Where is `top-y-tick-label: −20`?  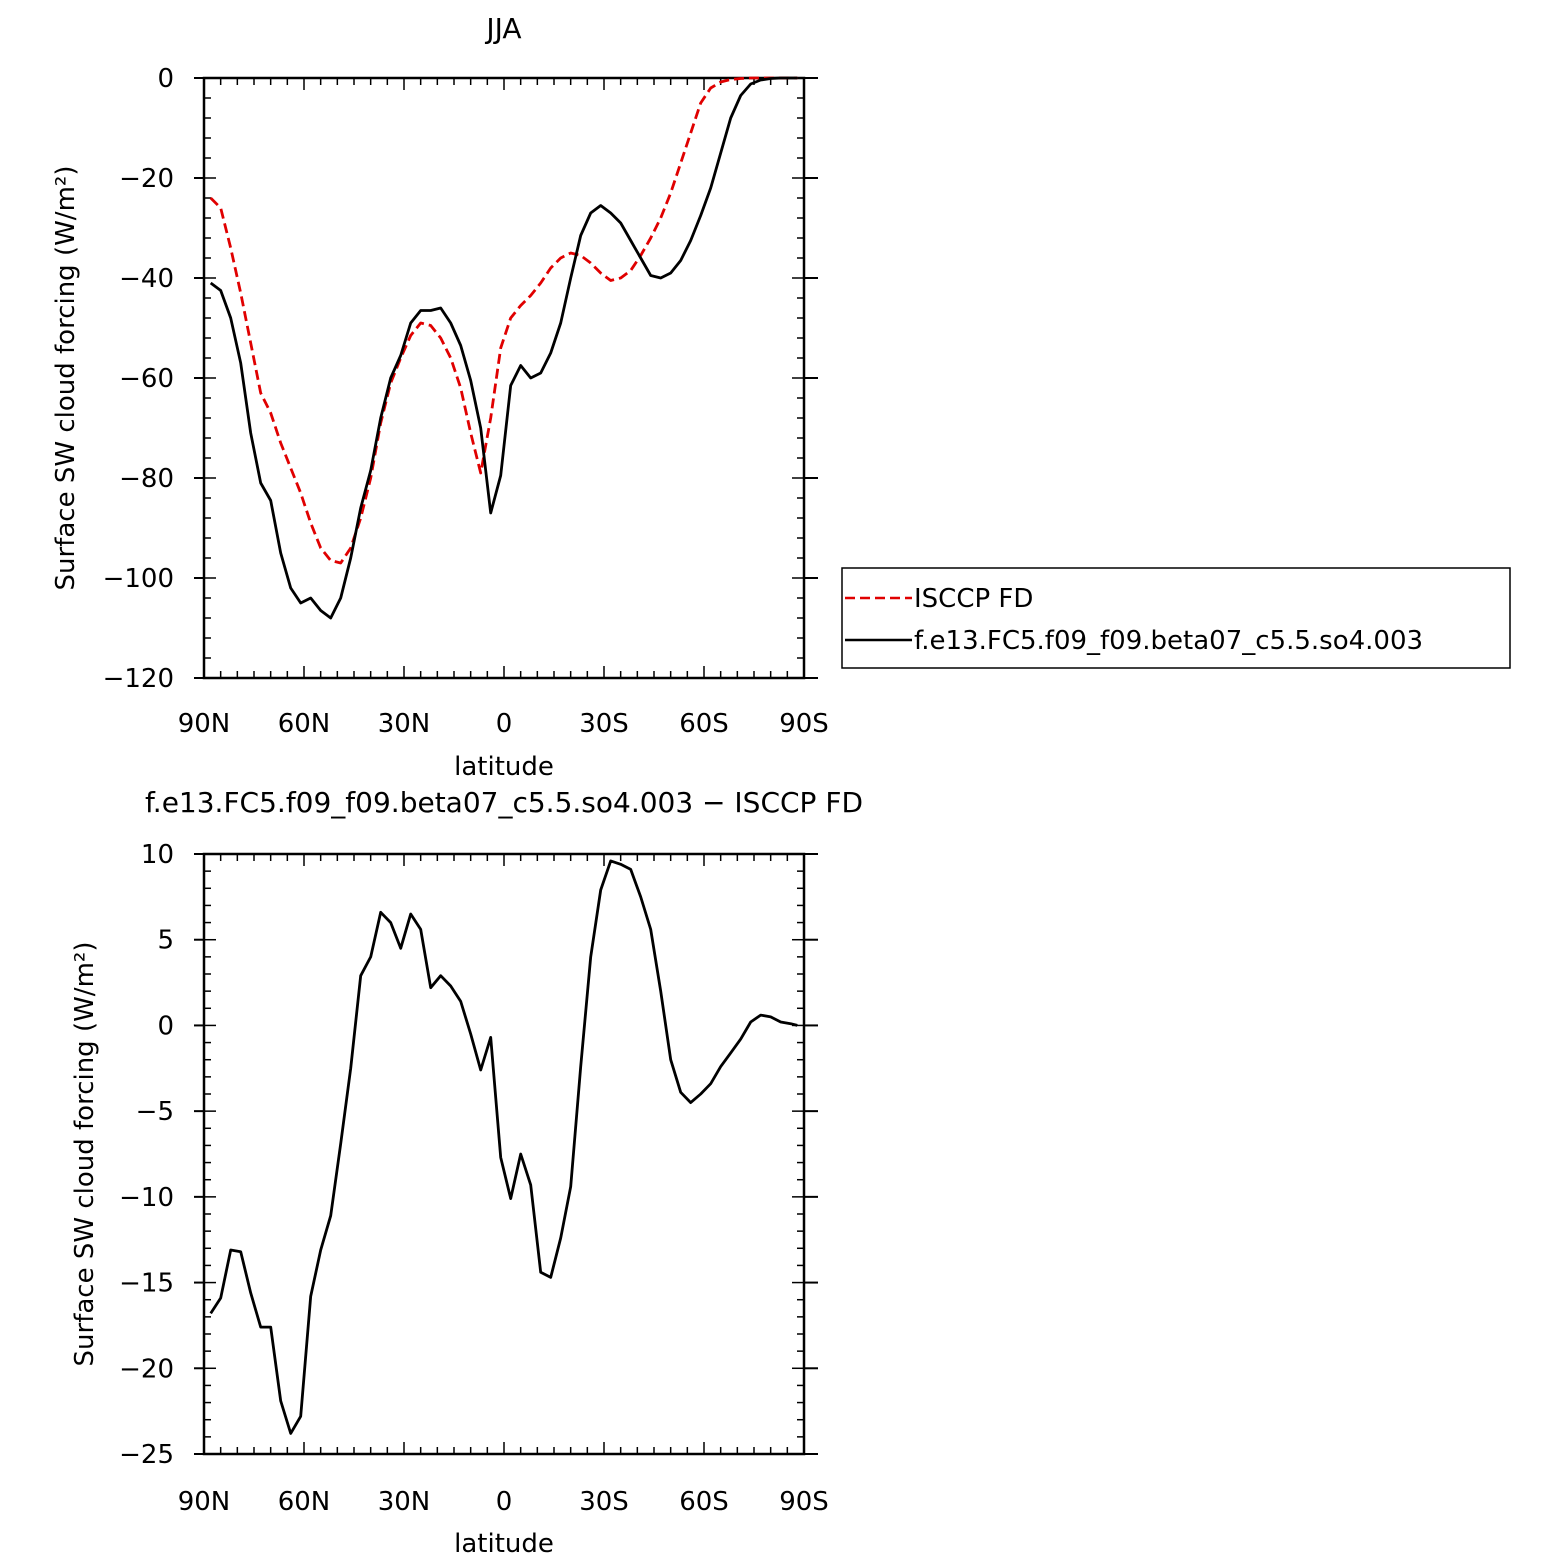
top-y-tick-label: −20 is located at coordinates (146, 179).